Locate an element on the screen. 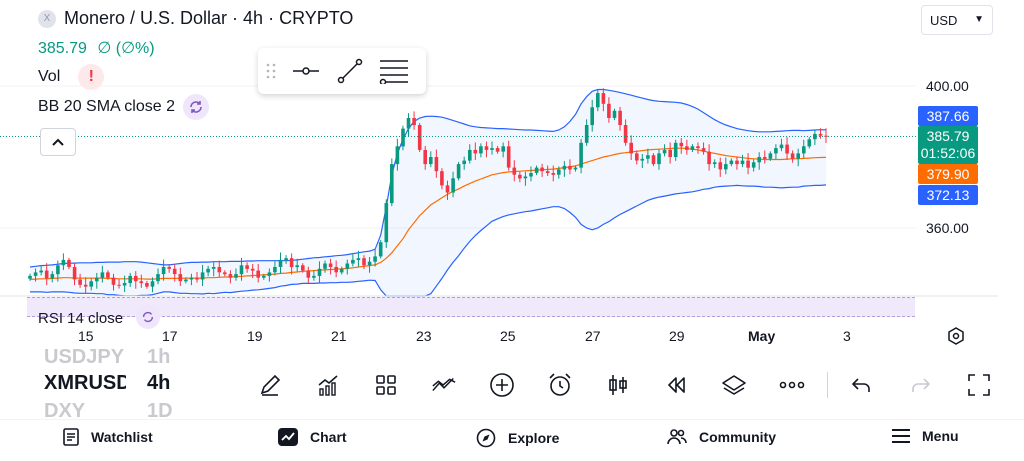  date-tick: 21 is located at coordinates (339, 336).